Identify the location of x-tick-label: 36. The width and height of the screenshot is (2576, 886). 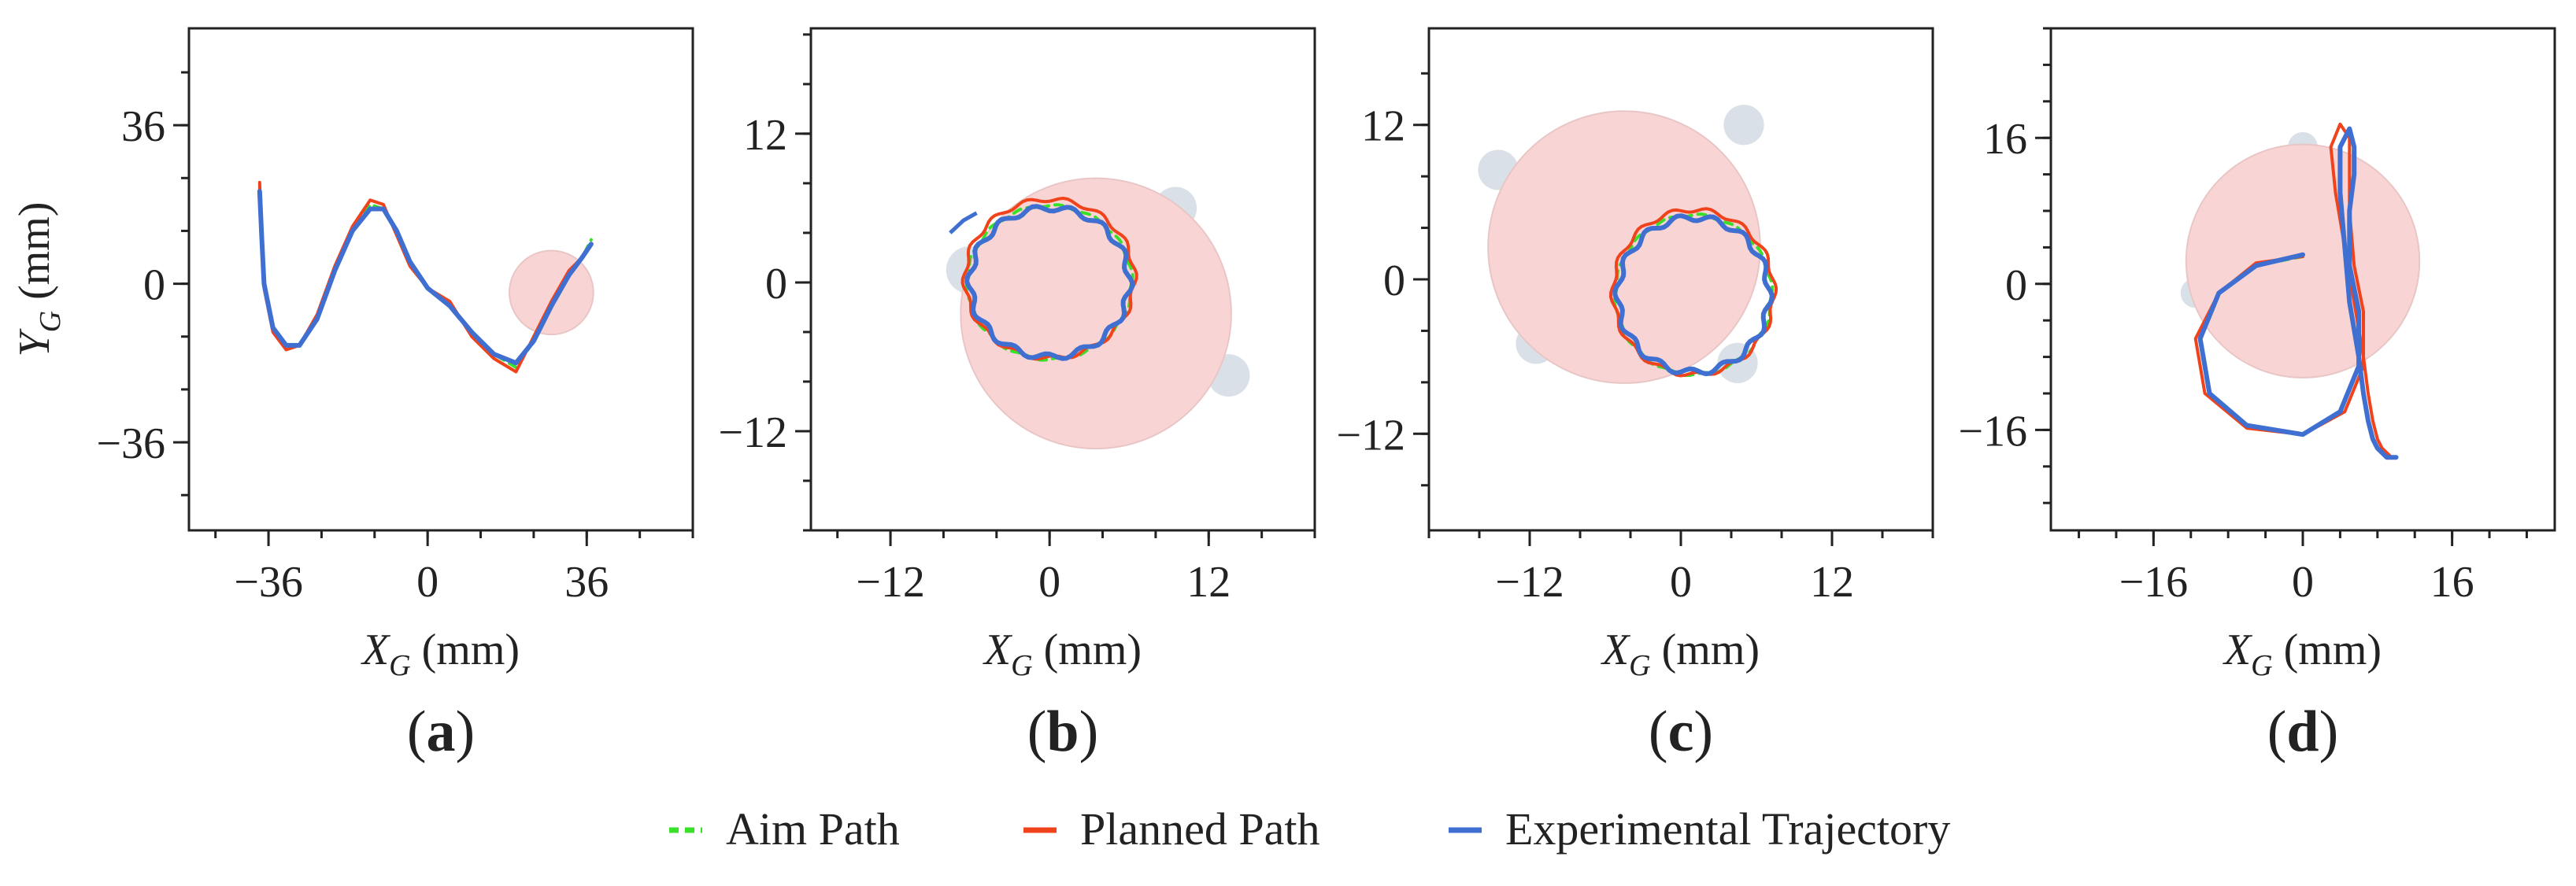
(586, 582).